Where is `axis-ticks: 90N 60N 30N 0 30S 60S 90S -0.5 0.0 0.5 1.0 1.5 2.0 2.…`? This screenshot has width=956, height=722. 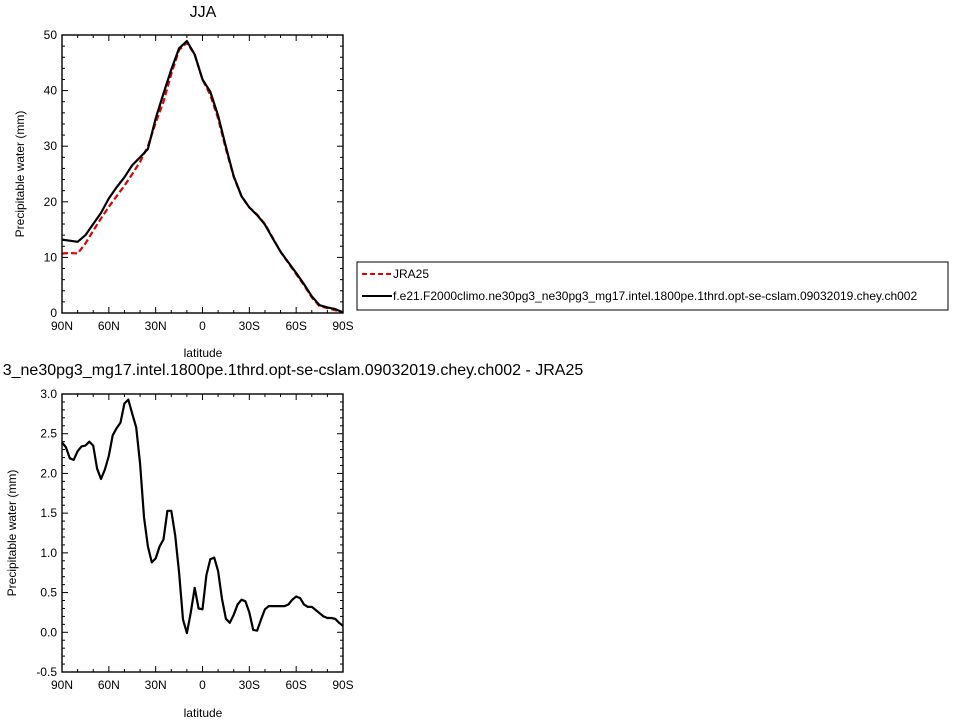
axis-ticks: 90N 60N 30N 0 30S 60S 90S -0.5 0.0 0.5 1.0 1.5 2.0 2.… is located at coordinates (194, 539).